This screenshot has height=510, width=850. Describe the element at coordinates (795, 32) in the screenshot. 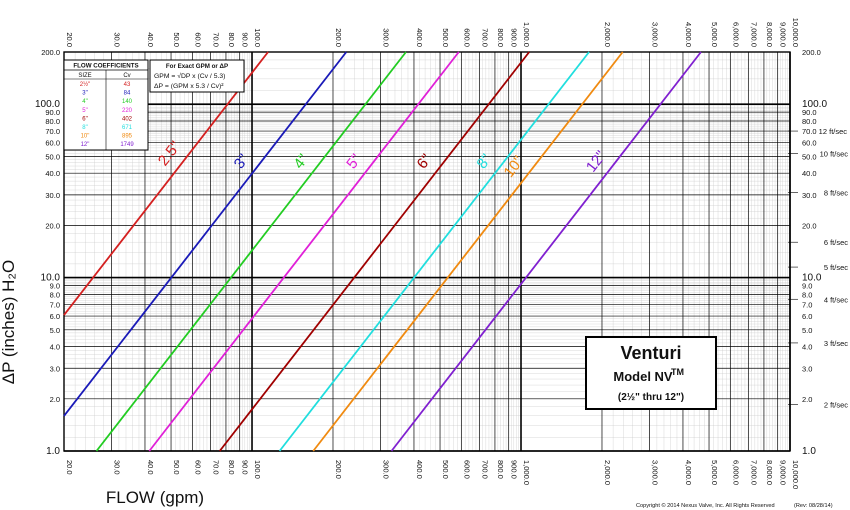

I see `x-tick-label-top: 10,000.0` at that location.